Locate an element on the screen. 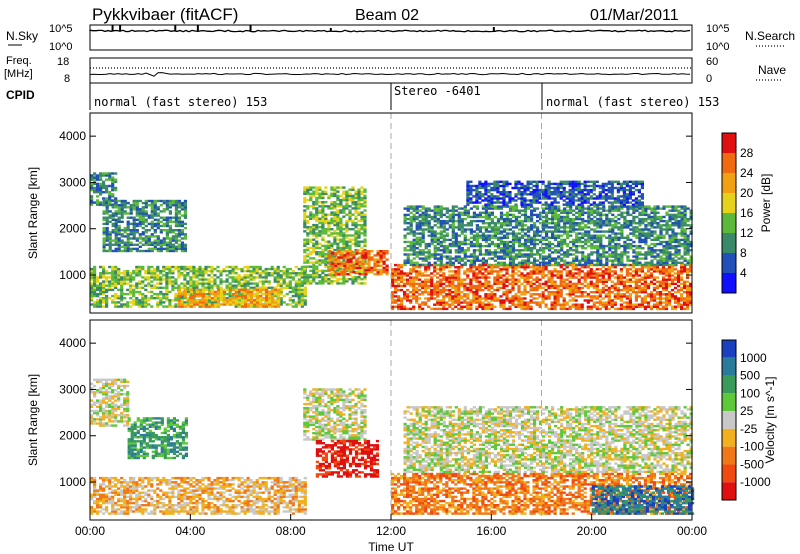 This screenshot has height=554, width=800. noise-sky-trace is located at coordinates (390, 31).